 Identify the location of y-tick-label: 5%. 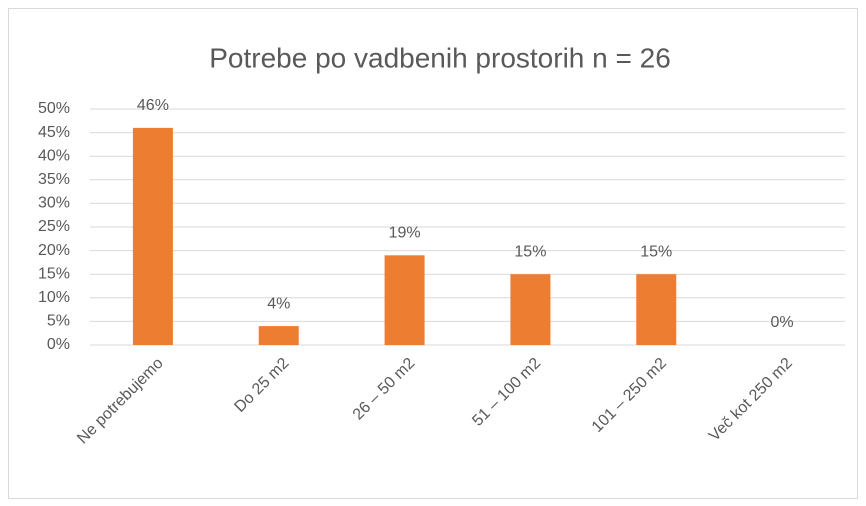
(58, 321).